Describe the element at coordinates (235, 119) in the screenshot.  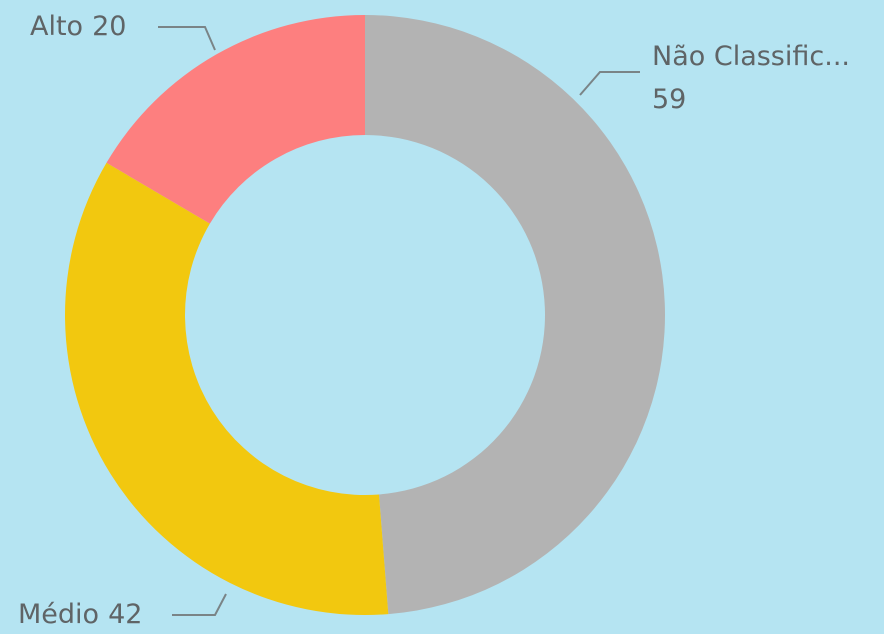
I see `donut-slice` at that location.